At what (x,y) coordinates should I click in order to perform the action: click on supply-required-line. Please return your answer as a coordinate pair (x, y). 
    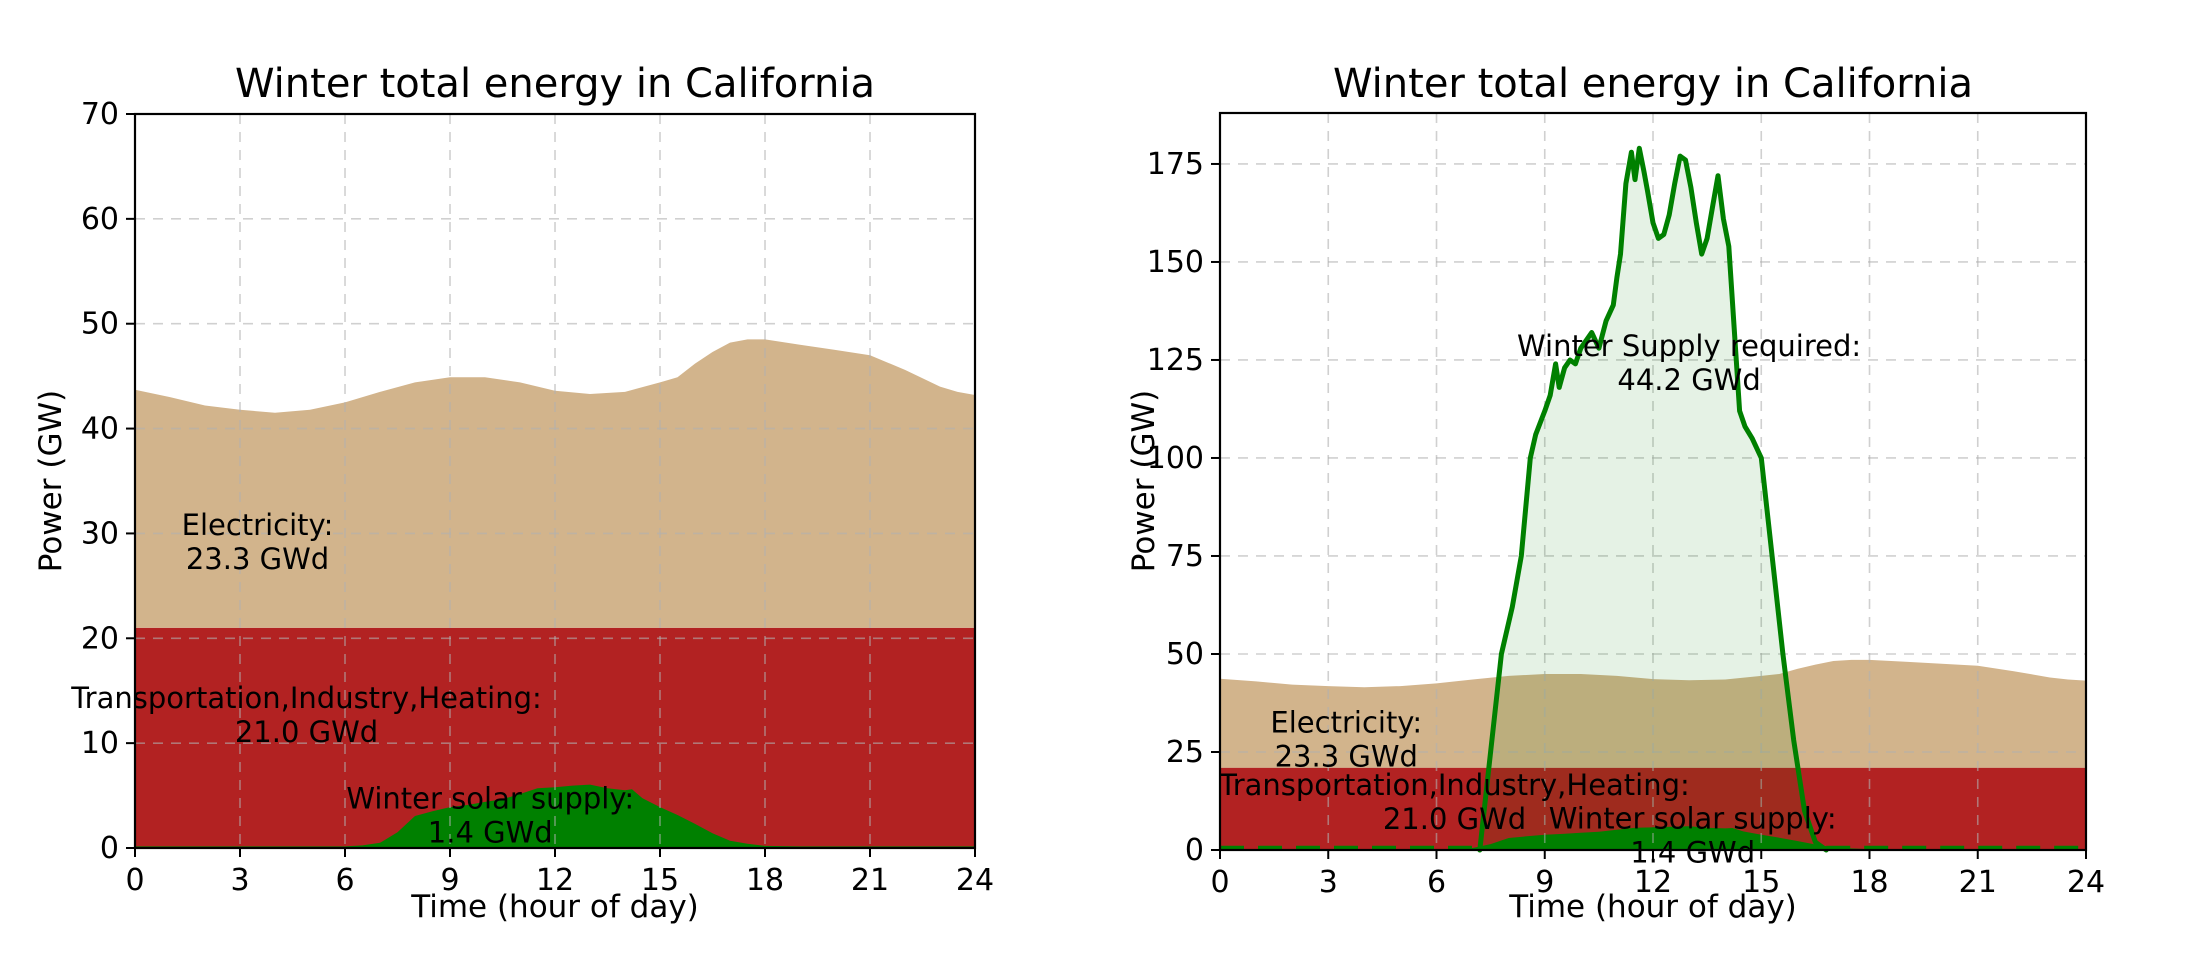
    Looking at the image, I should click on (1653, 499).